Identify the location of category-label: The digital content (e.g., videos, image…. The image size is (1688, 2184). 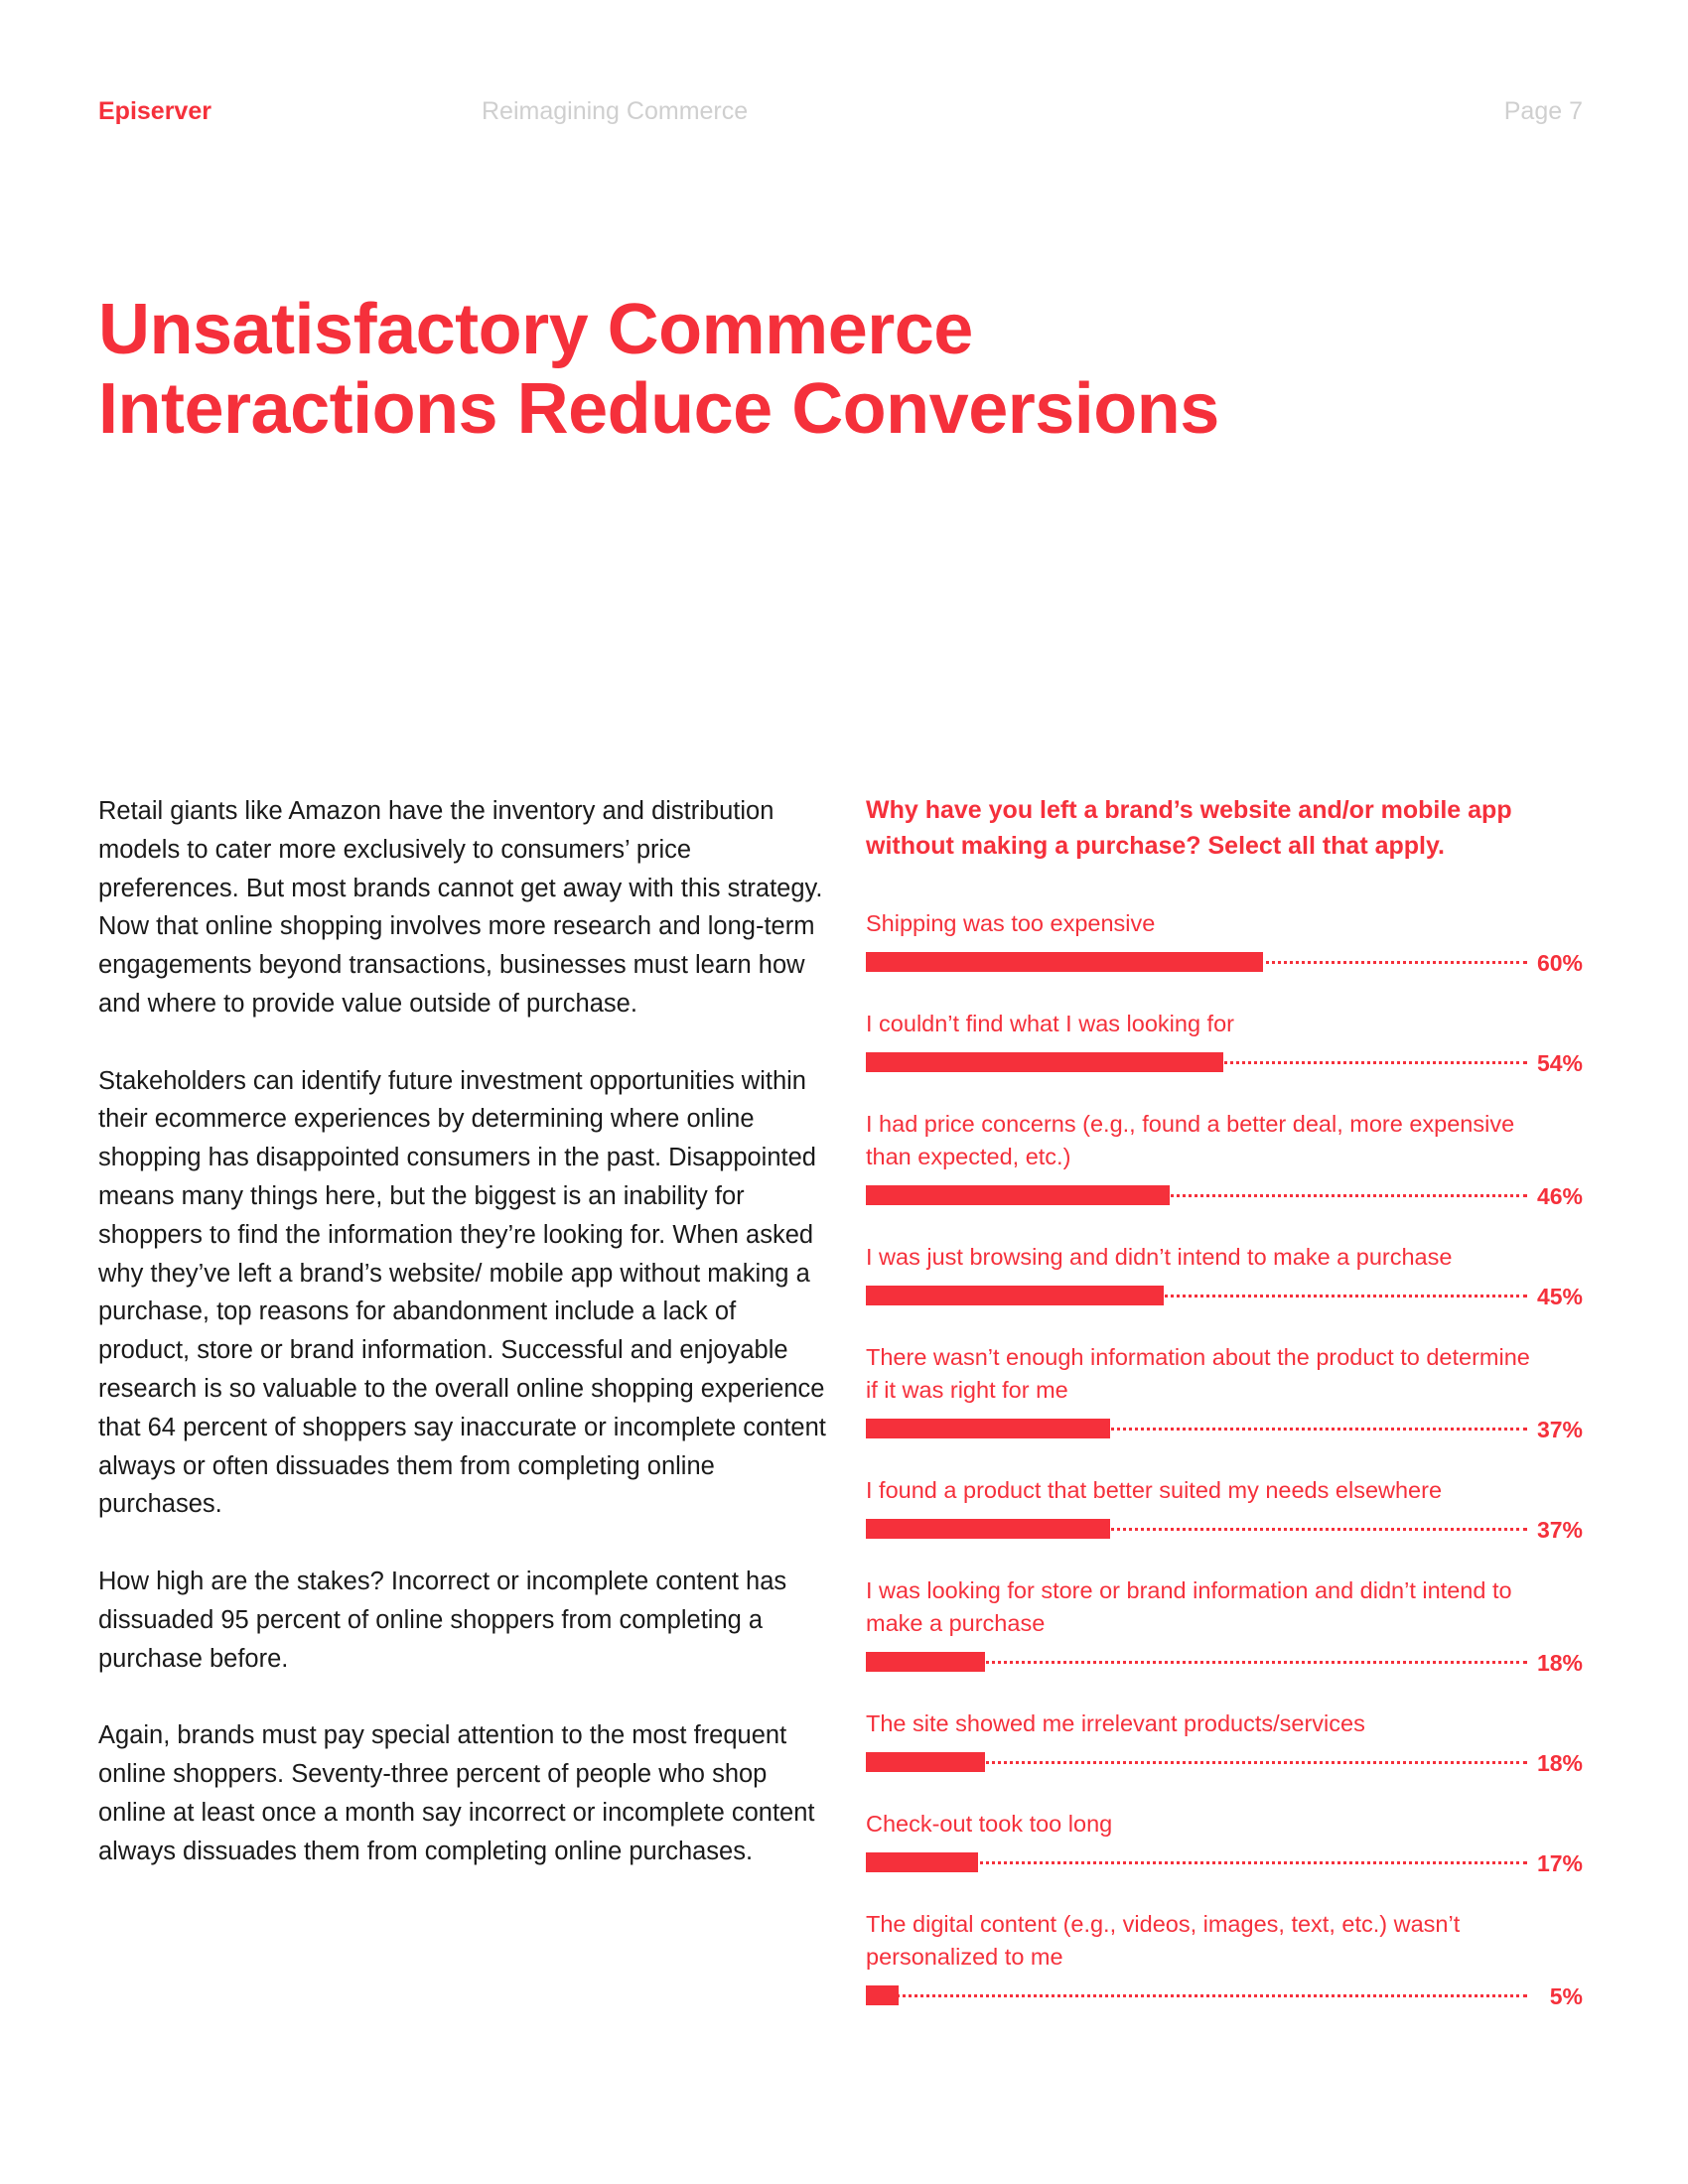
(1163, 1940).